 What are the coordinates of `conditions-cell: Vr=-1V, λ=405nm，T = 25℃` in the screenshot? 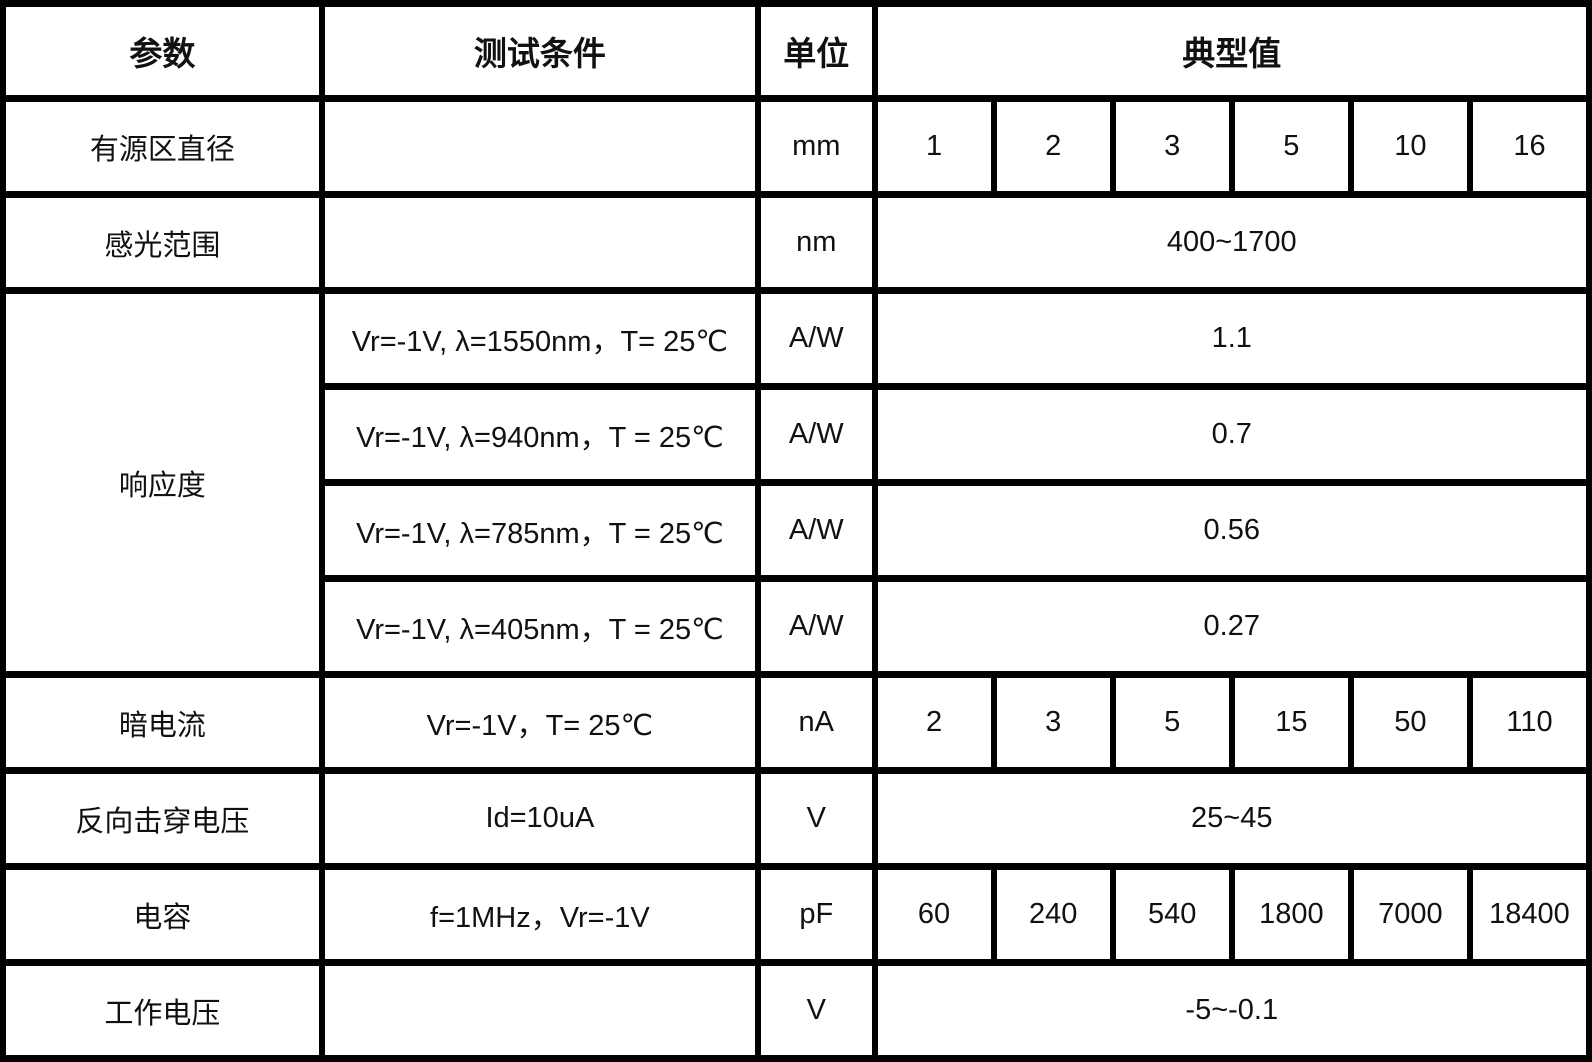 It's located at (539, 626).